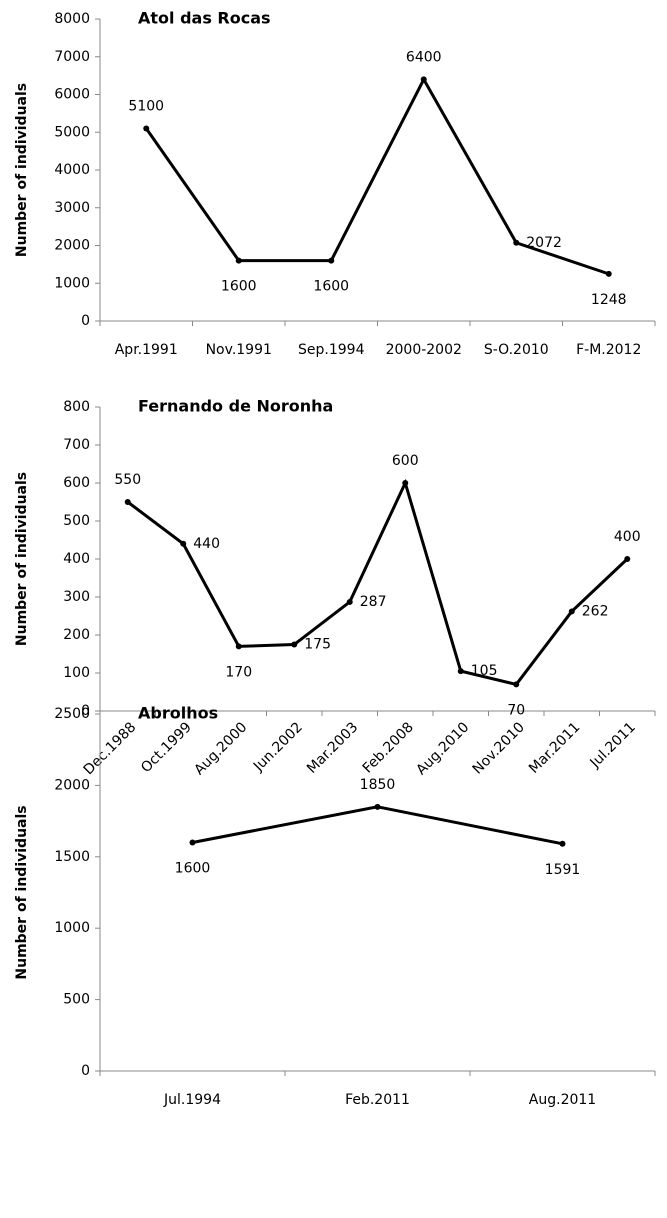 The width and height of the screenshot is (667, 1218). I want to click on data-label: 287, so click(373, 602).